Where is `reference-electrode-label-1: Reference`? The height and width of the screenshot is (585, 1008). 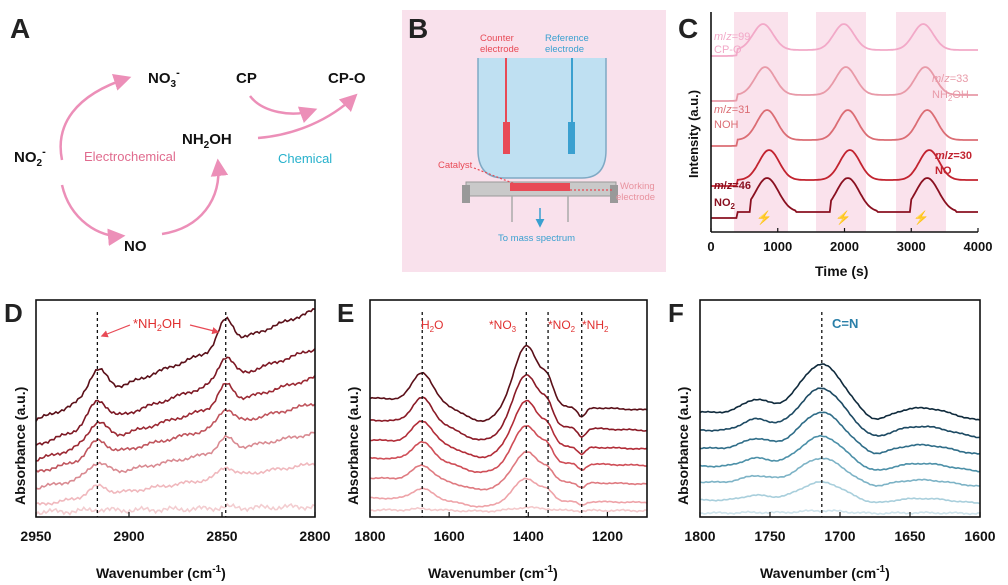
reference-electrode-label-1: Reference is located at coordinates (567, 38).